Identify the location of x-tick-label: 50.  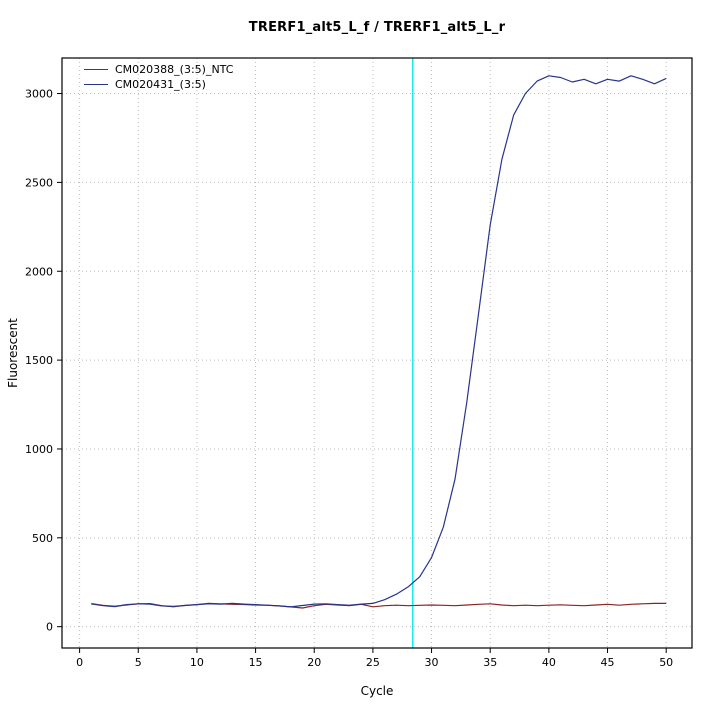
(666, 662).